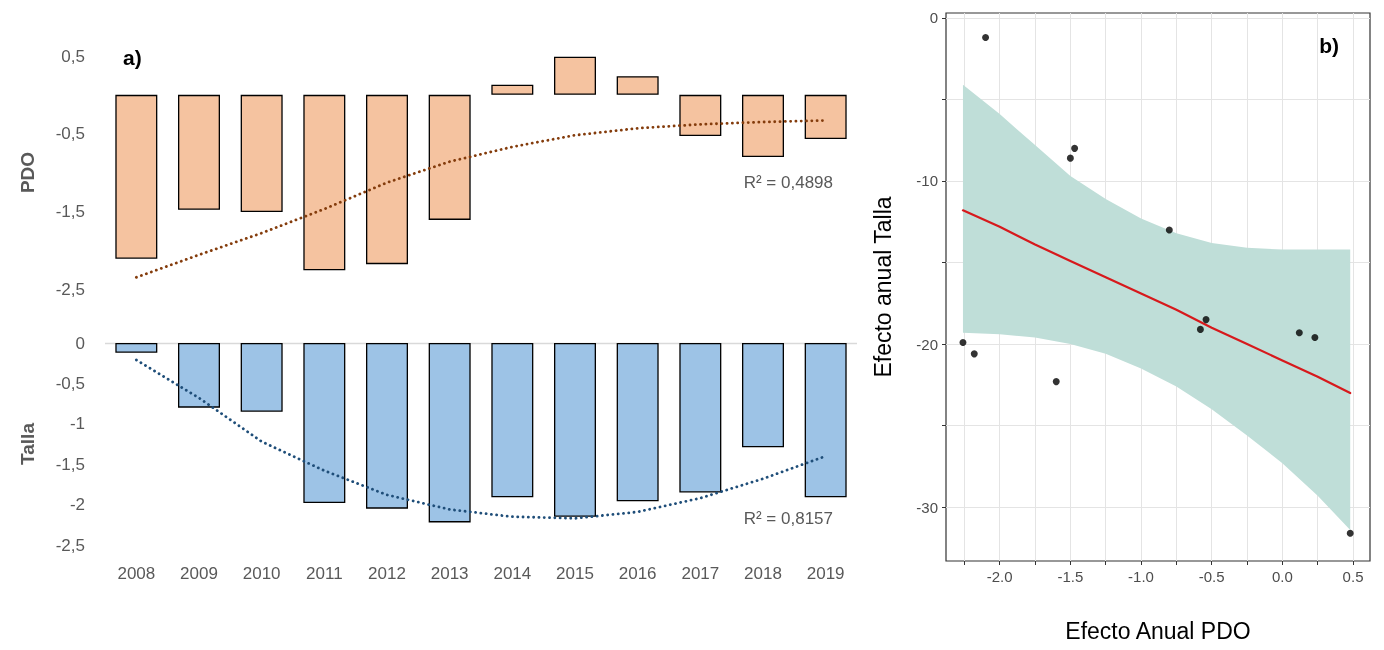 Image resolution: width=1384 pixels, height=650 pixels. Describe the element at coordinates (199, 573) in the screenshot. I see `x-tick-label: 2009` at that location.